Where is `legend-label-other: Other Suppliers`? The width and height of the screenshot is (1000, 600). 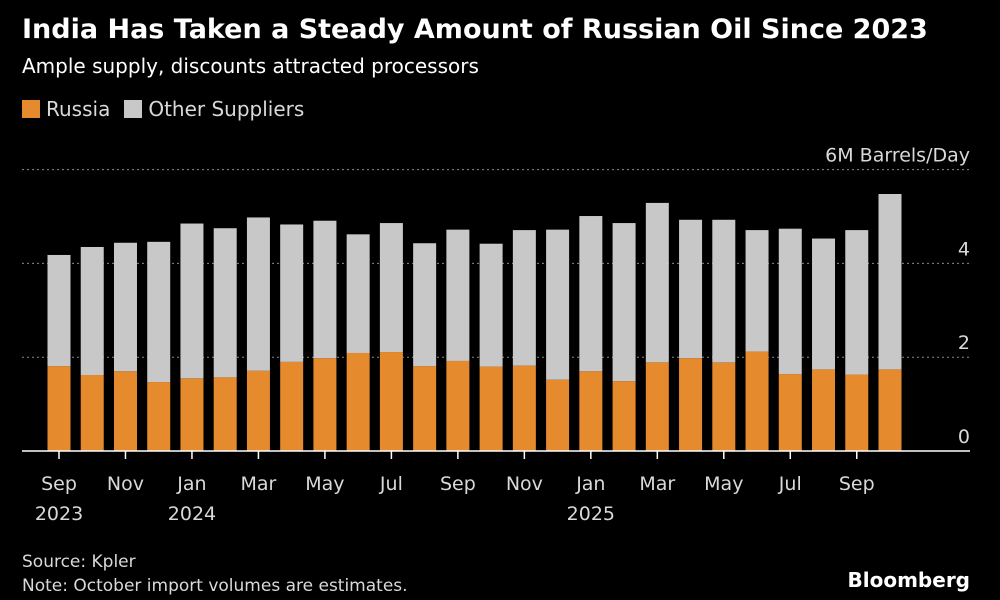 legend-label-other: Other Suppliers is located at coordinates (226, 109).